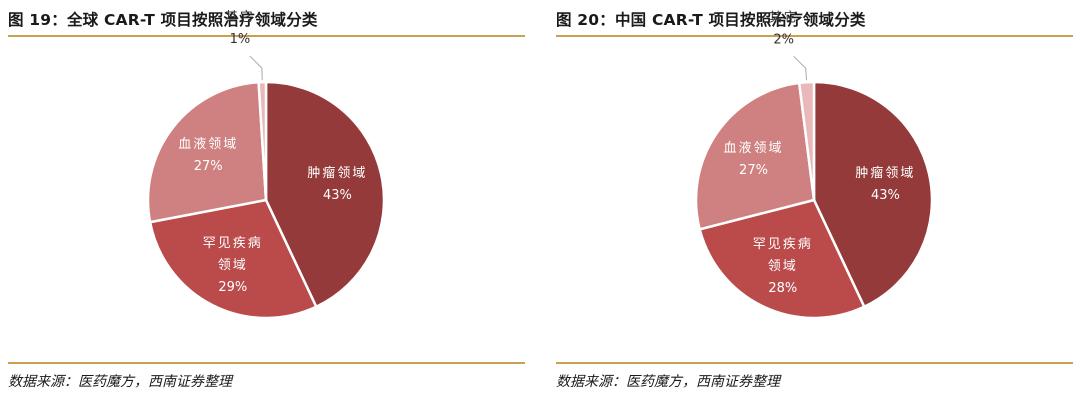 The image size is (1080, 402). Describe the element at coordinates (711, 20) in the screenshot. I see `chart-title: 图 20：中国 CAR-T 项目按照治疗领域分类` at that location.